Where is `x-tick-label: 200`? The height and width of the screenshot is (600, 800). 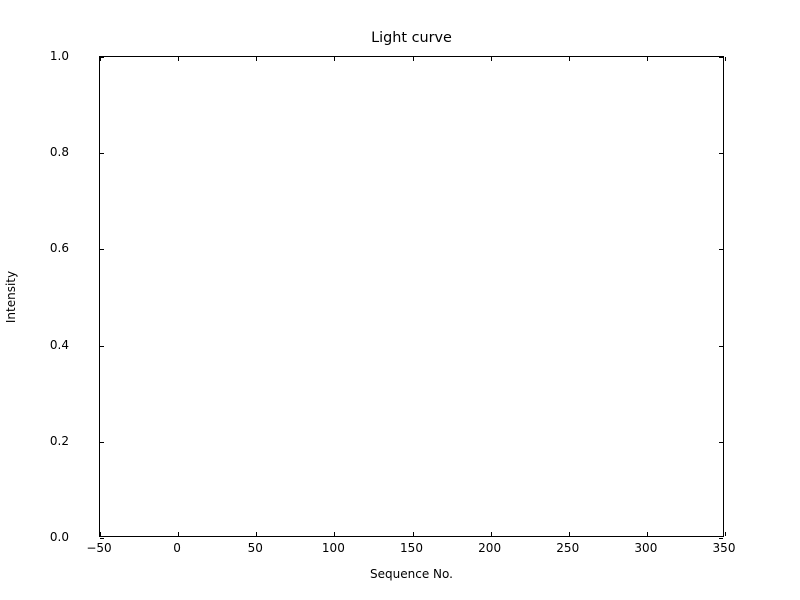 x-tick-label: 200 is located at coordinates (490, 548).